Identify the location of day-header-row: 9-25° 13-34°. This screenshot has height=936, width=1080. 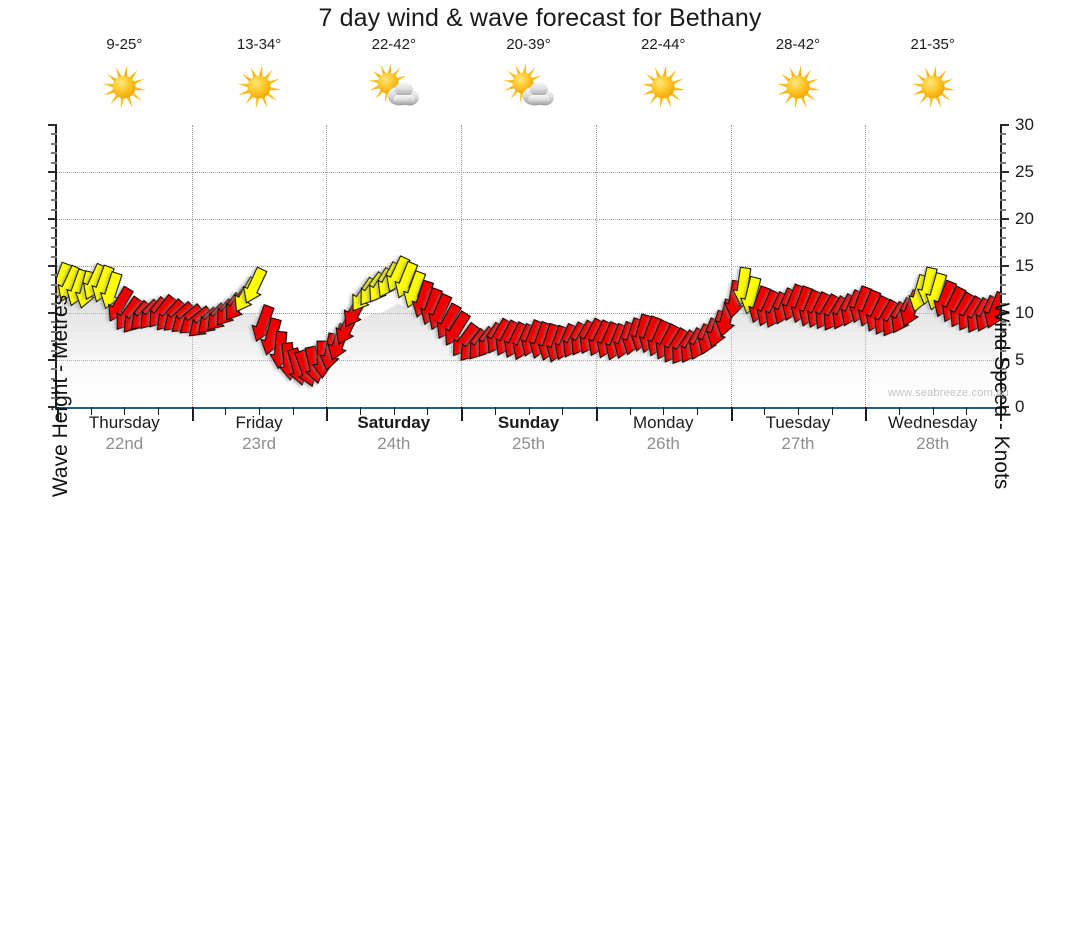
(528, 78).